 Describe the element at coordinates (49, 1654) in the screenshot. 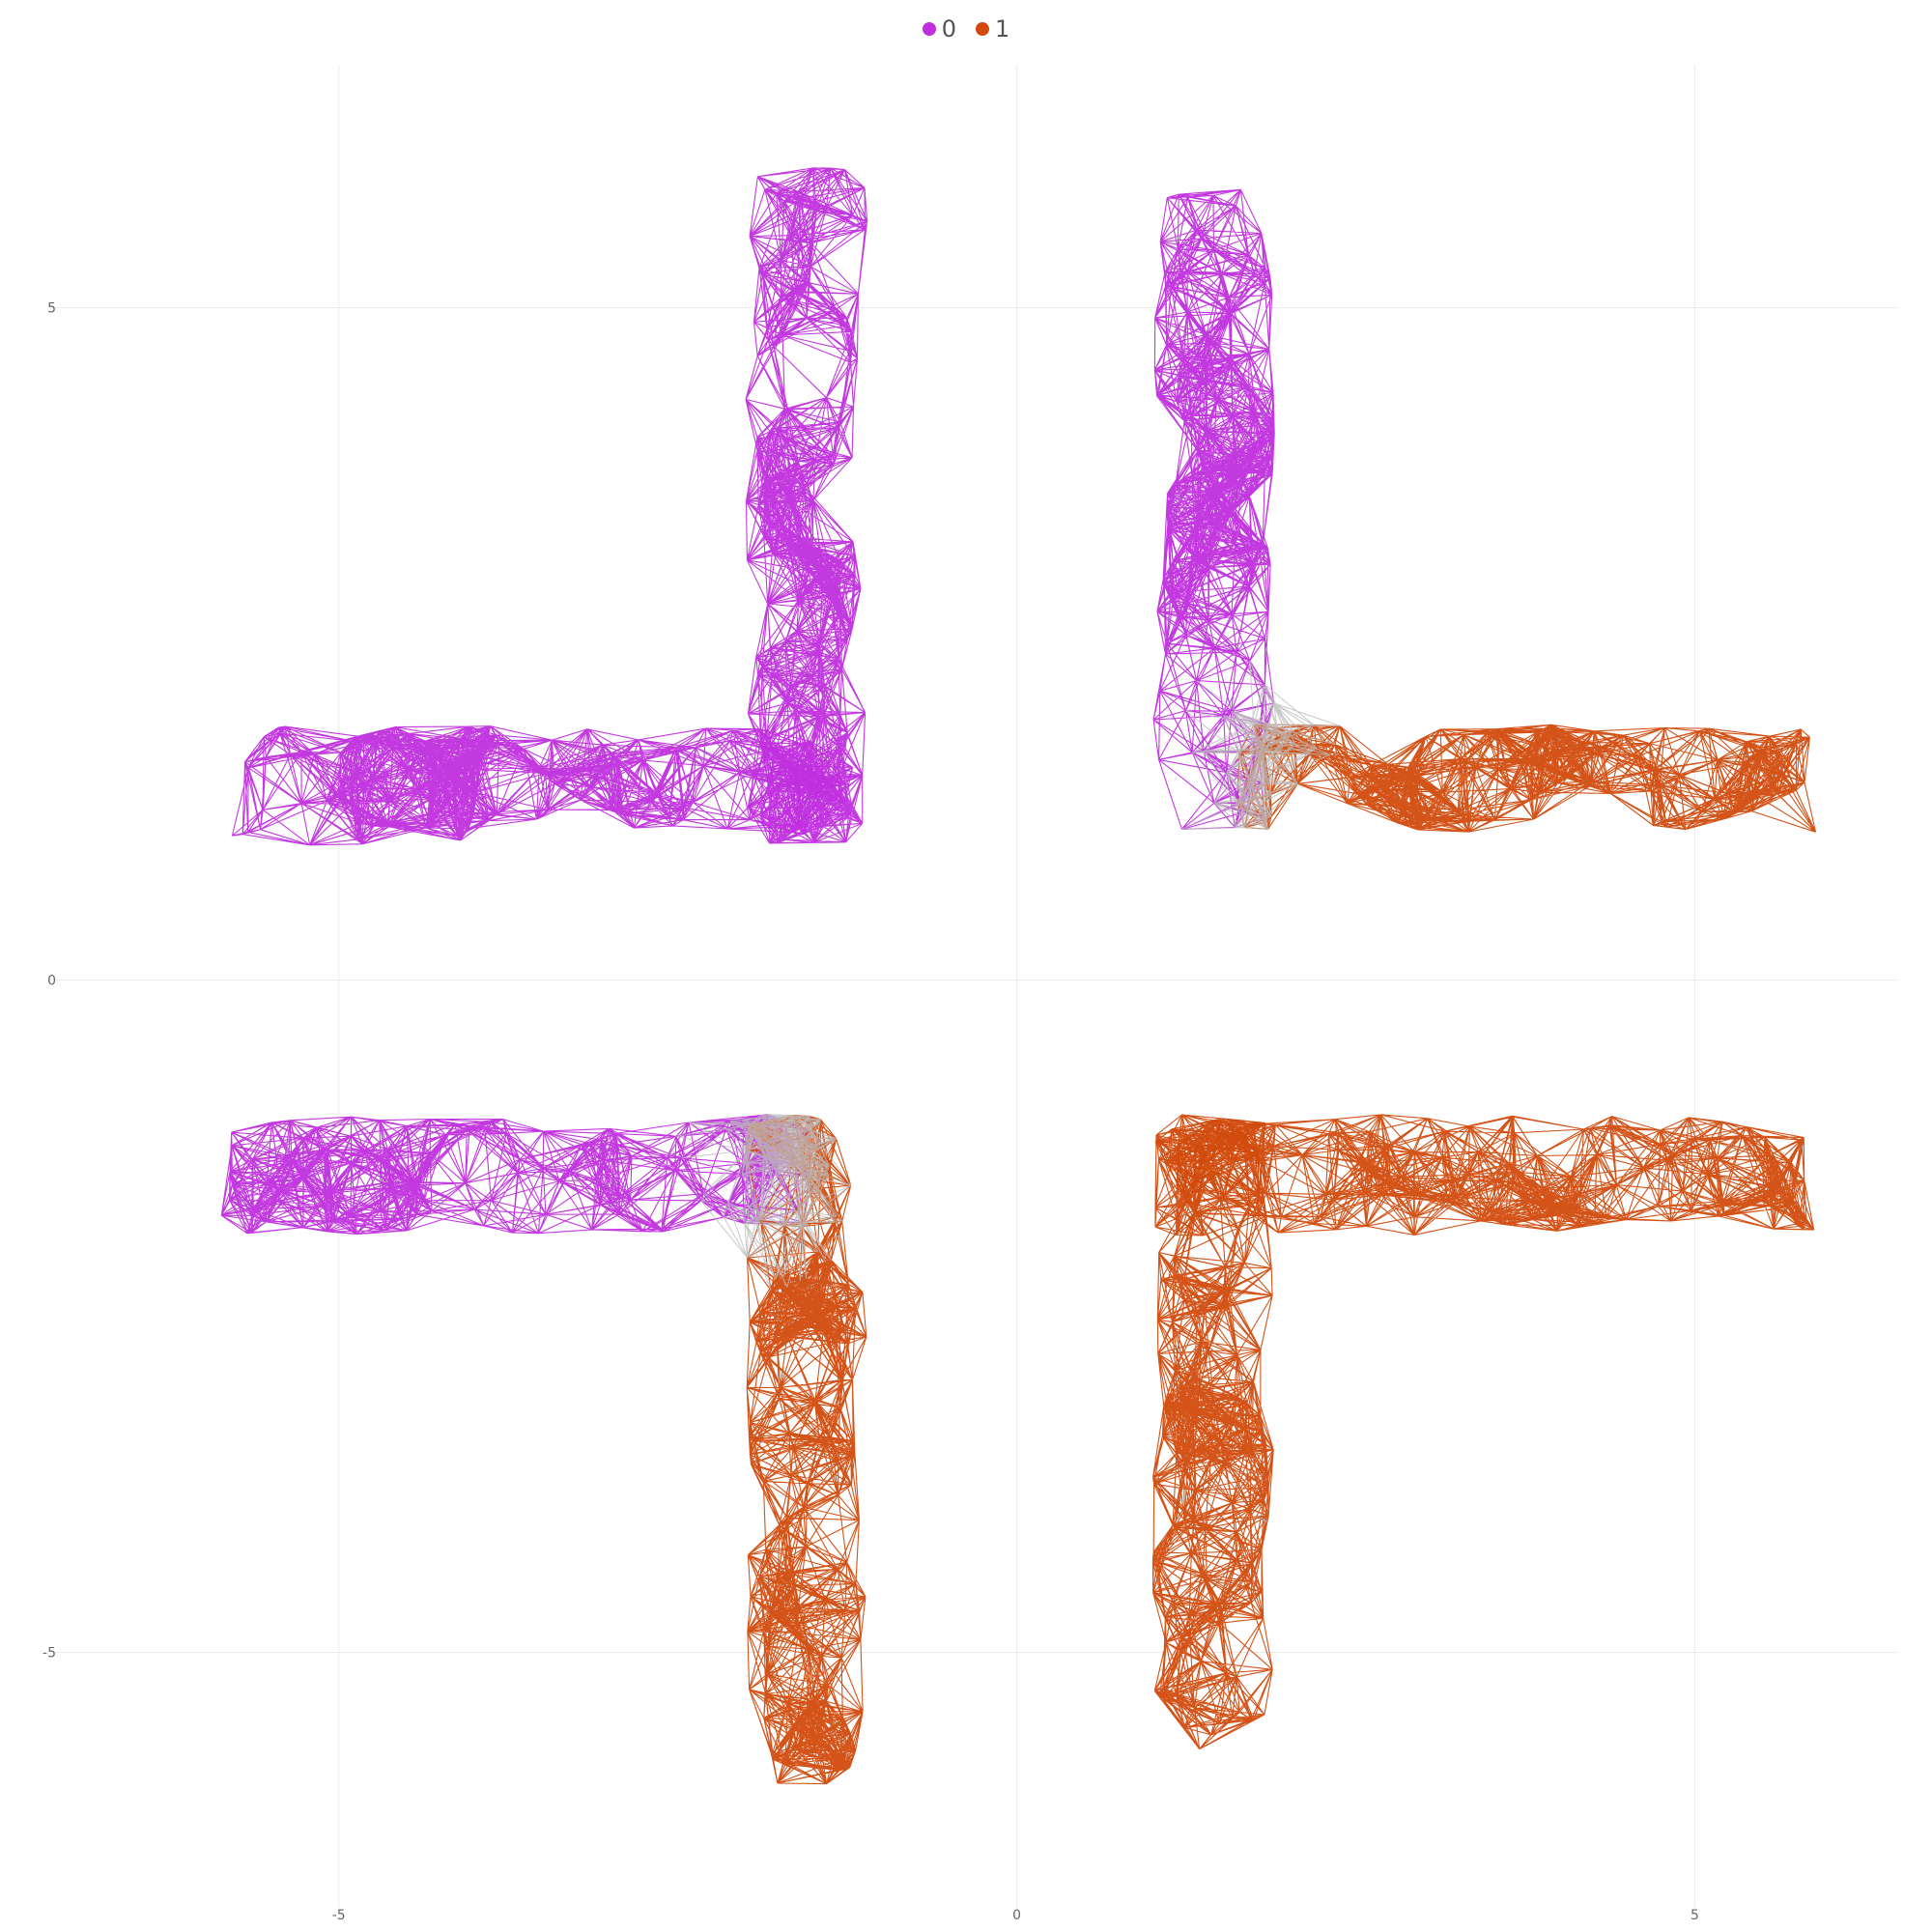

I see `y-tick-label-2: -5` at that location.